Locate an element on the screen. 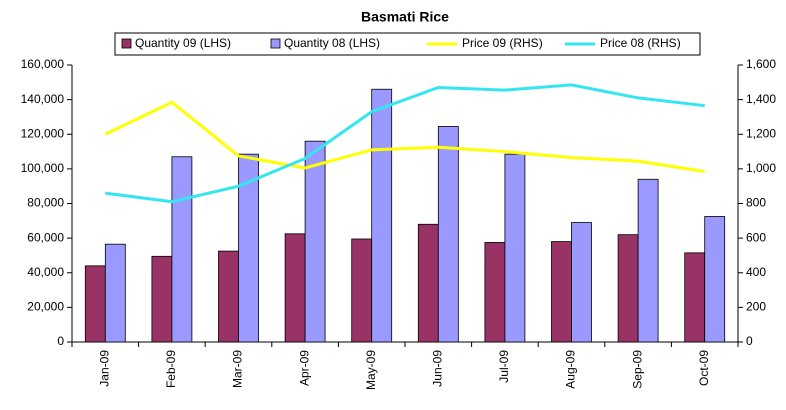 This screenshot has width=786, height=410. y-tick-label: 120,000 is located at coordinates (43, 133).